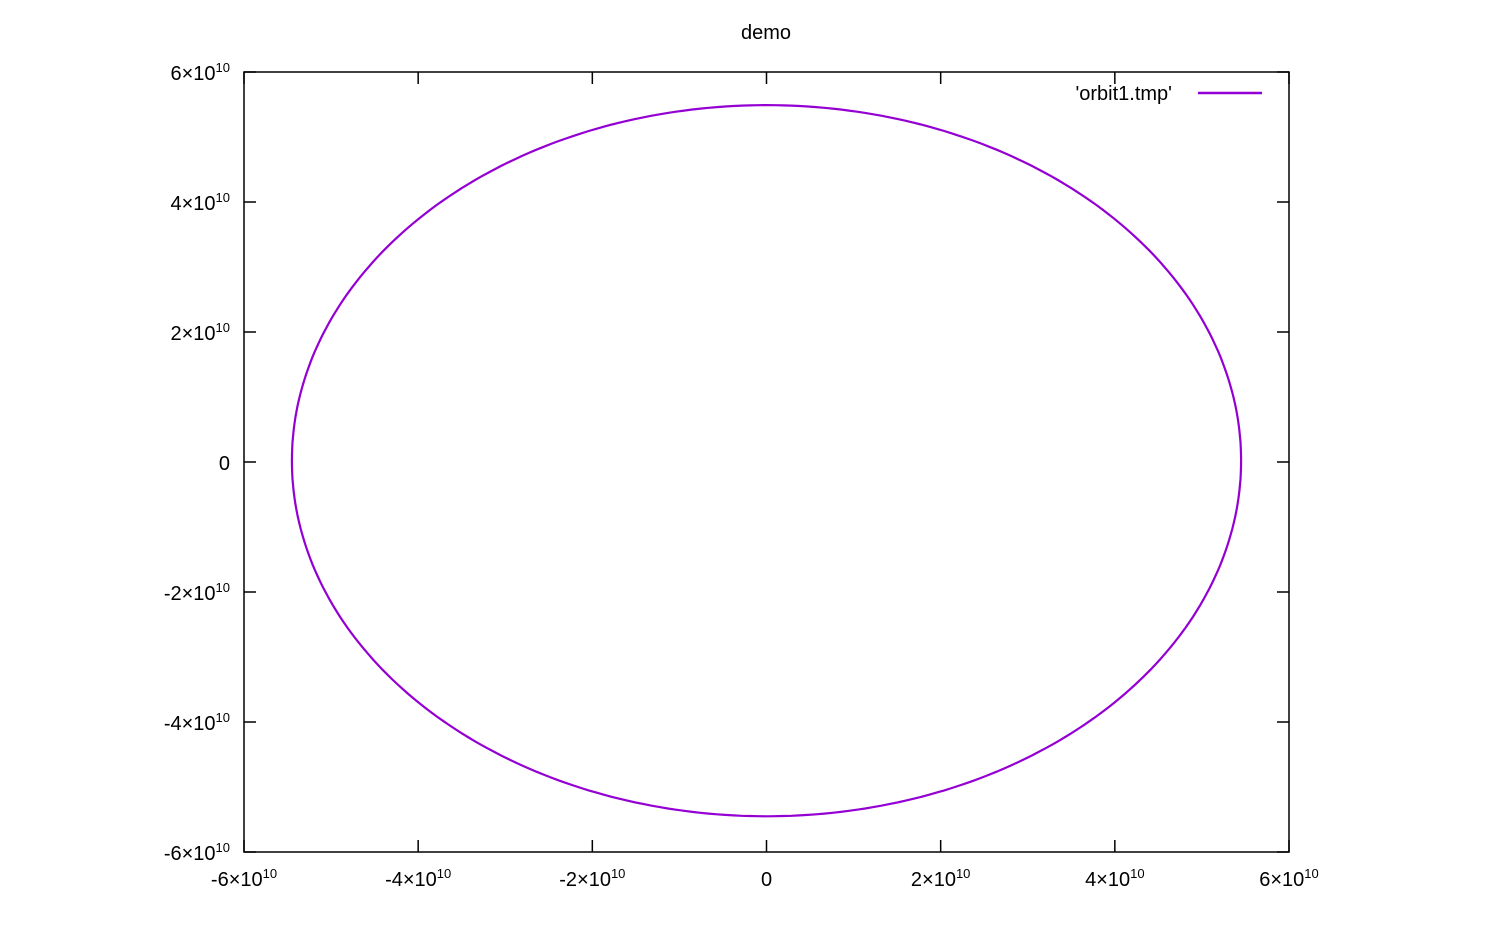 This screenshot has width=1490, height=929. I want to click on y-tick-label-6: -6×10¹⁰, so click(197, 852).